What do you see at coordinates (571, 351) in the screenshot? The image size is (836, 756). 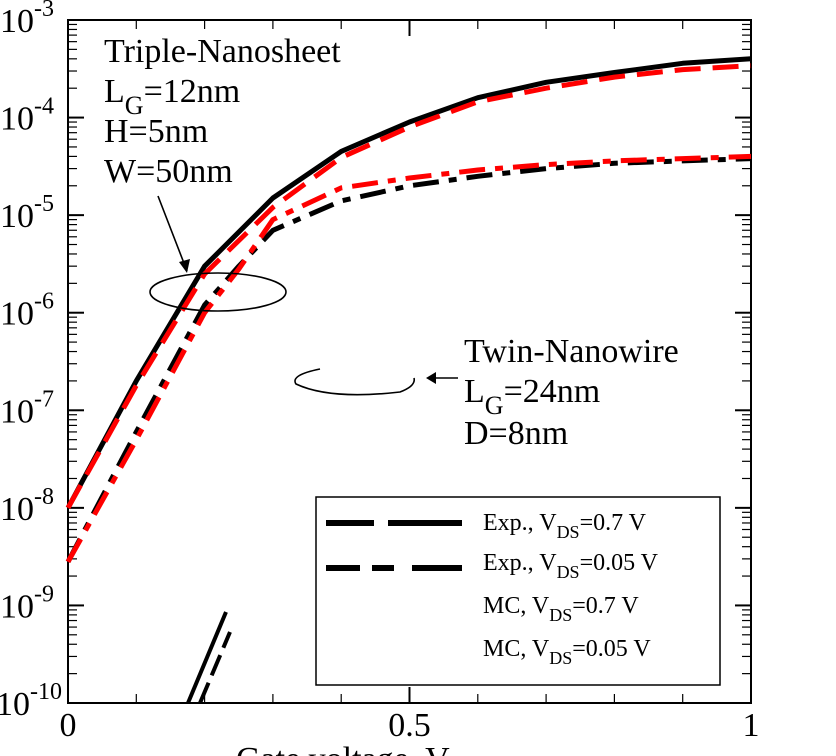 I see `twin-title: Twin-Nanowire` at bounding box center [571, 351].